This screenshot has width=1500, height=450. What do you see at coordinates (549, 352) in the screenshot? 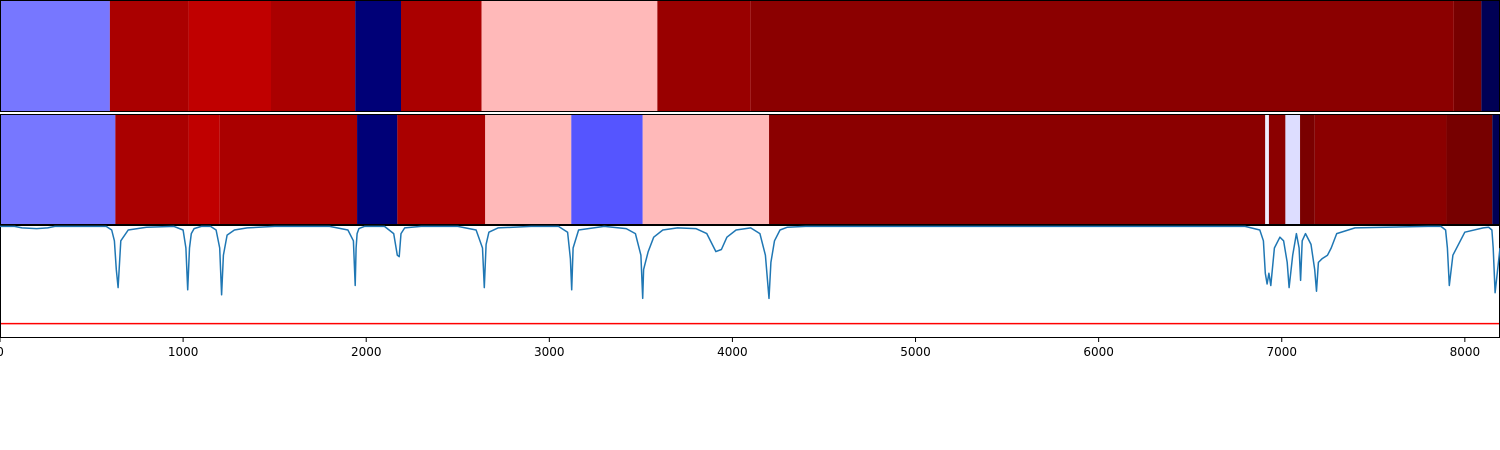
I see `x-tick-label-3000: 3000` at bounding box center [549, 352].